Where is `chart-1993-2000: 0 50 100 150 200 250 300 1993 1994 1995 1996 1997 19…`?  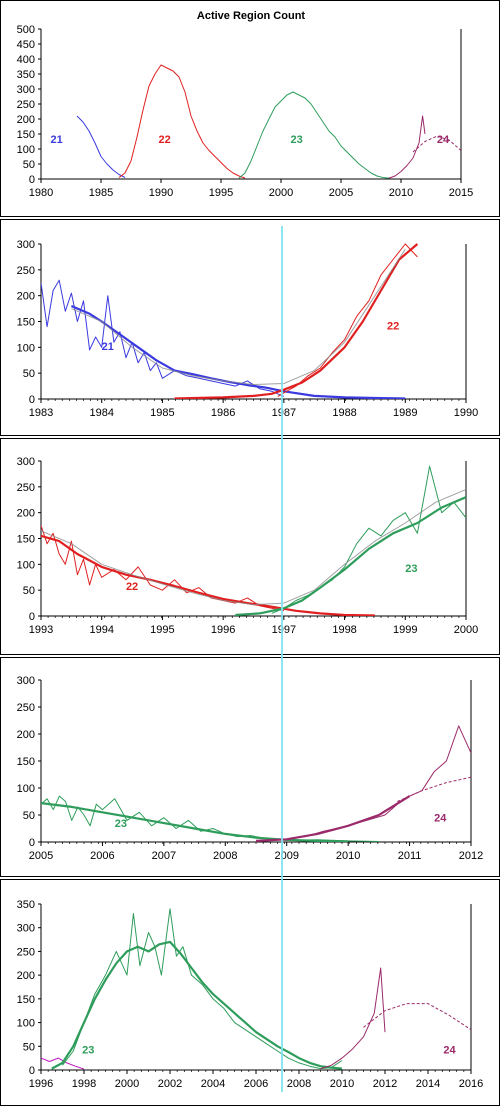
chart-1993-2000: 0 50 100 150 200 250 300 1993 1994 1995 1996 1997 19… is located at coordinates (248, 546).